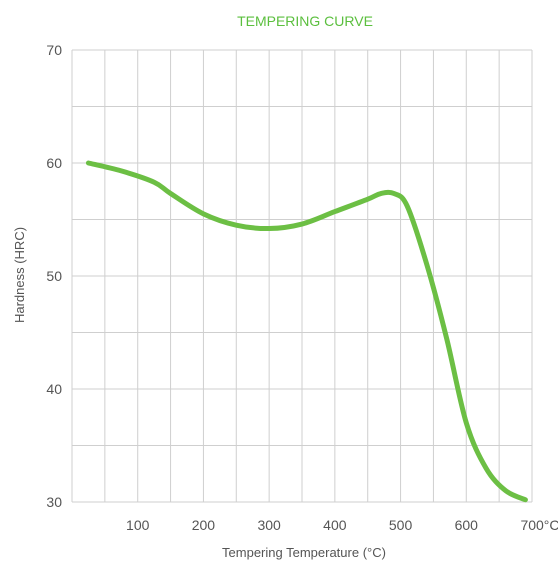 This screenshot has height=563, width=558. What do you see at coordinates (304, 552) in the screenshot?
I see `x-axis-title: Tempering Temperature (°C)` at bounding box center [304, 552].